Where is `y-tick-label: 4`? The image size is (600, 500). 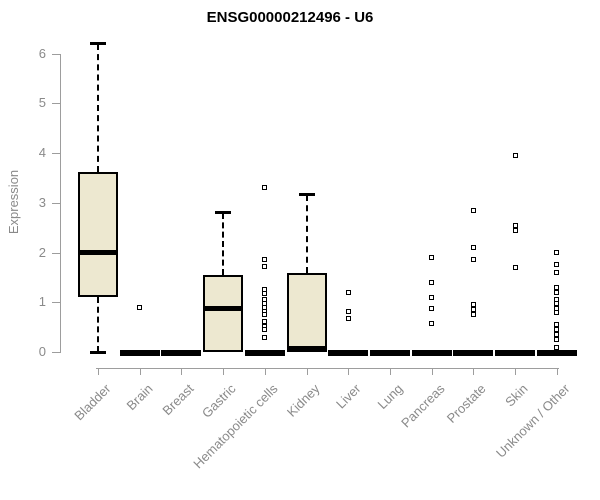
y-tick-label: 4 is located at coordinates (42, 152).